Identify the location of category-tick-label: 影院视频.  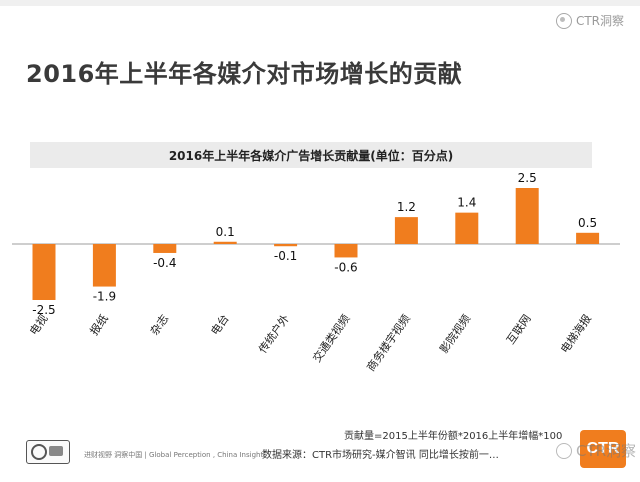
(455, 334).